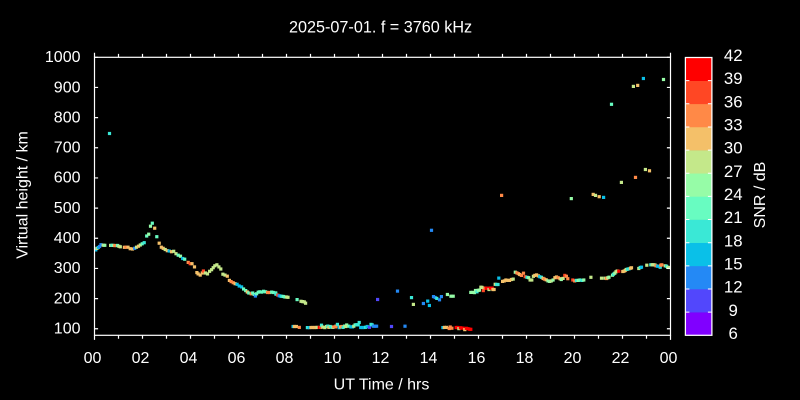  What do you see at coordinates (733, 171) in the screenshot?
I see `svg-text: 27` at bounding box center [733, 171].